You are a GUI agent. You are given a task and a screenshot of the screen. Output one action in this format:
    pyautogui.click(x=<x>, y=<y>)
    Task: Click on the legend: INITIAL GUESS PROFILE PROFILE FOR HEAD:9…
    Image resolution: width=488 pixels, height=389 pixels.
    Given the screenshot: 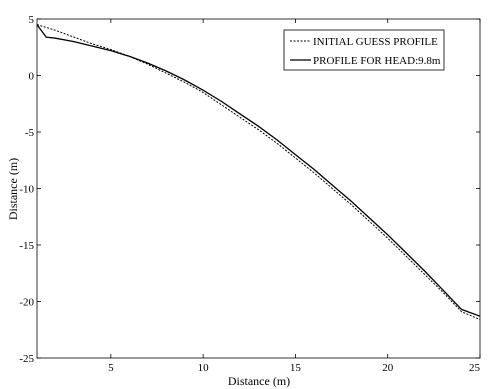 What is the action you would take?
    pyautogui.click(x=364, y=50)
    